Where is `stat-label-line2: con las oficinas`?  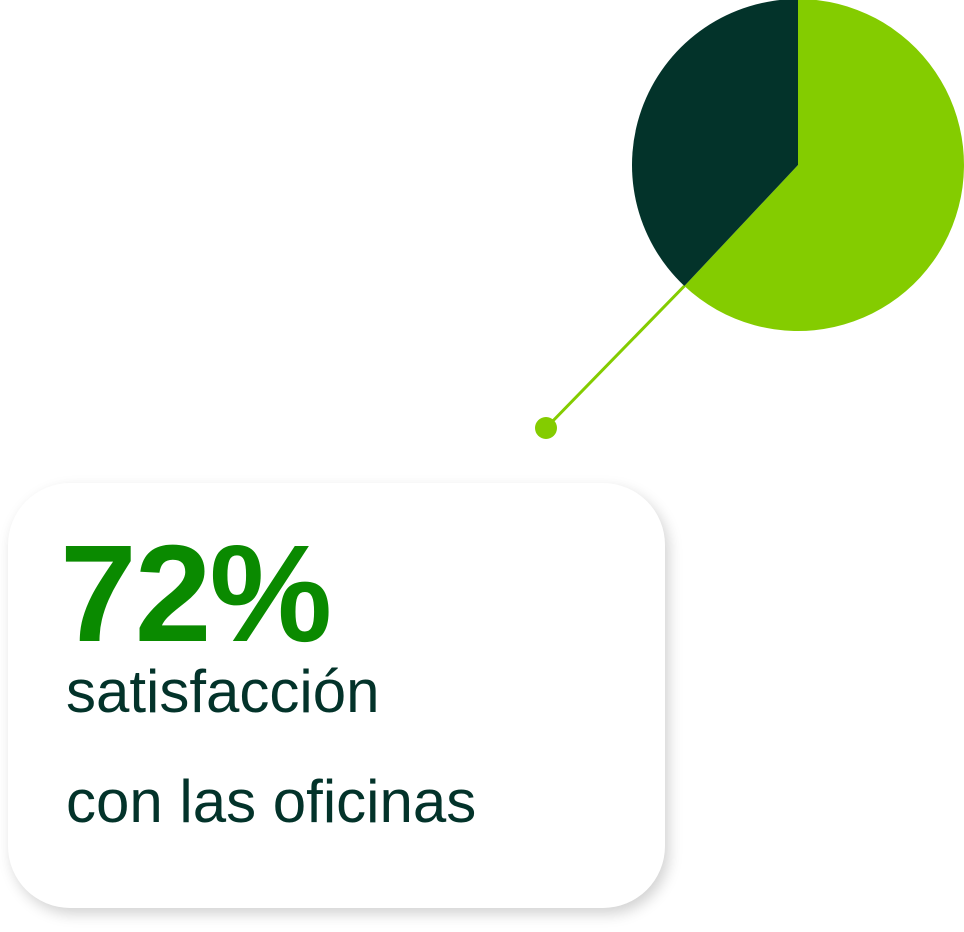 stat-label-line2: con las oficinas is located at coordinates (271, 801).